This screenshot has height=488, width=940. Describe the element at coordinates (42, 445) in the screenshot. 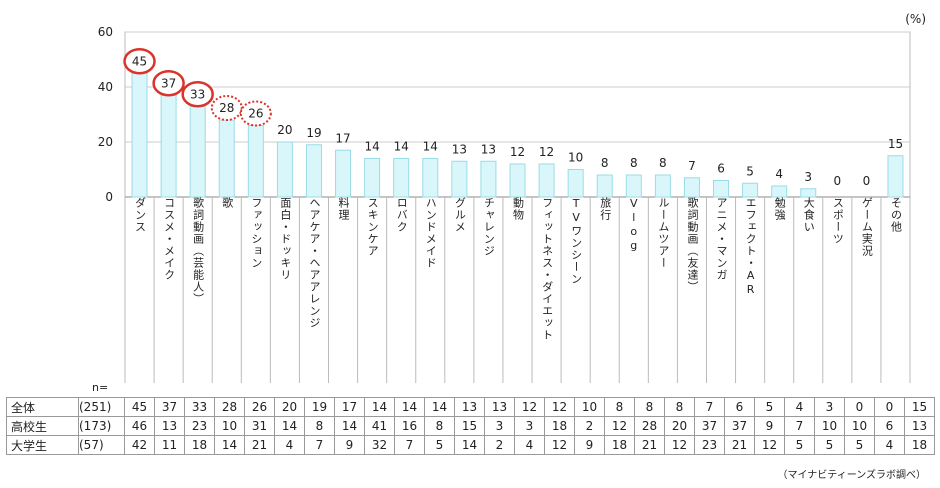

I see `group-label: 大学生` at that location.